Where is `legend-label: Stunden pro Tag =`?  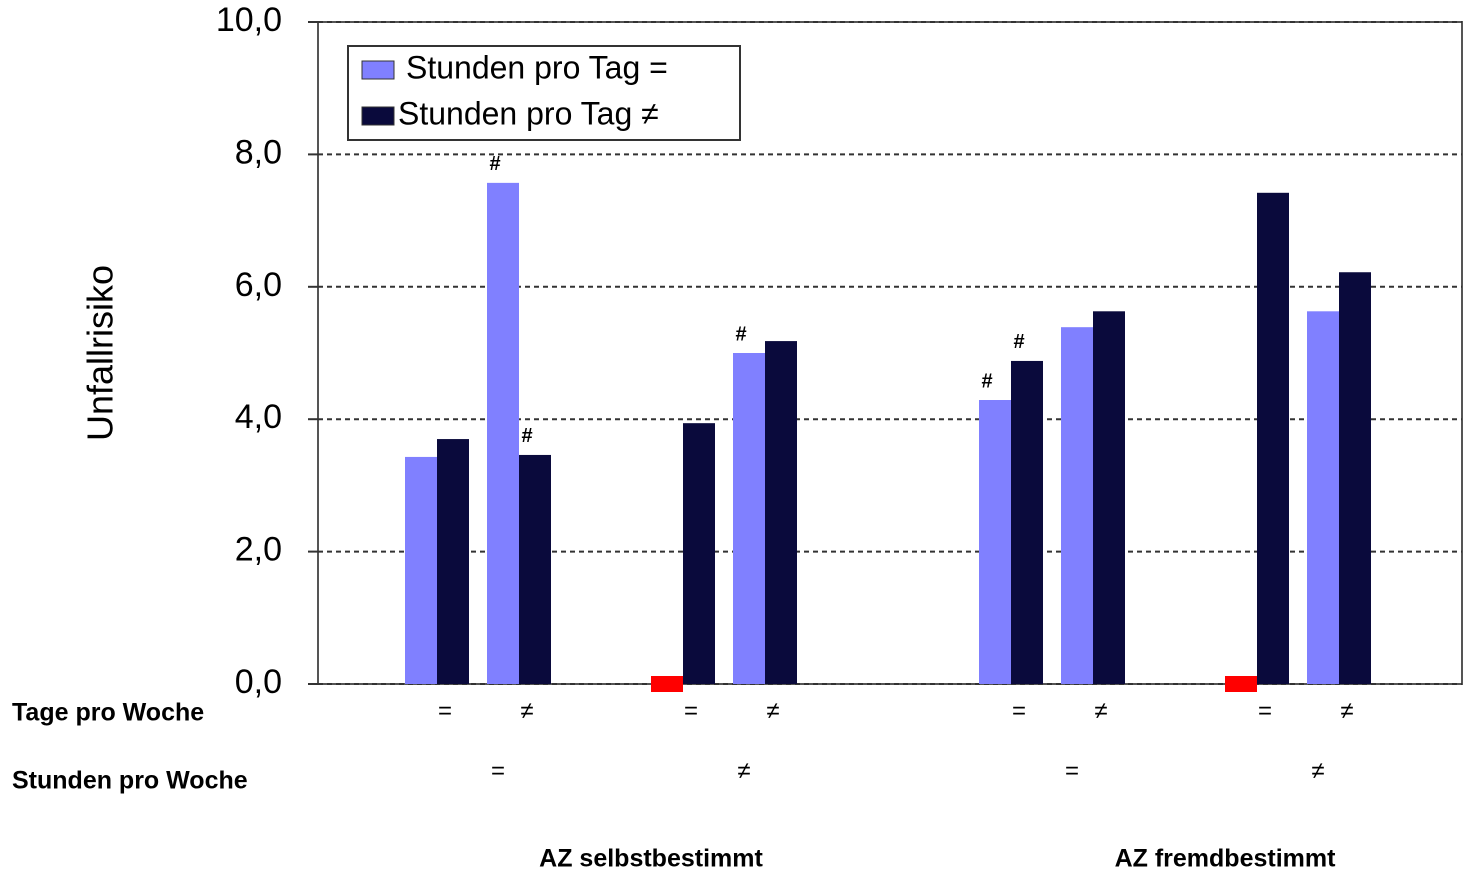
legend-label: Stunden pro Tag = is located at coordinates (537, 67).